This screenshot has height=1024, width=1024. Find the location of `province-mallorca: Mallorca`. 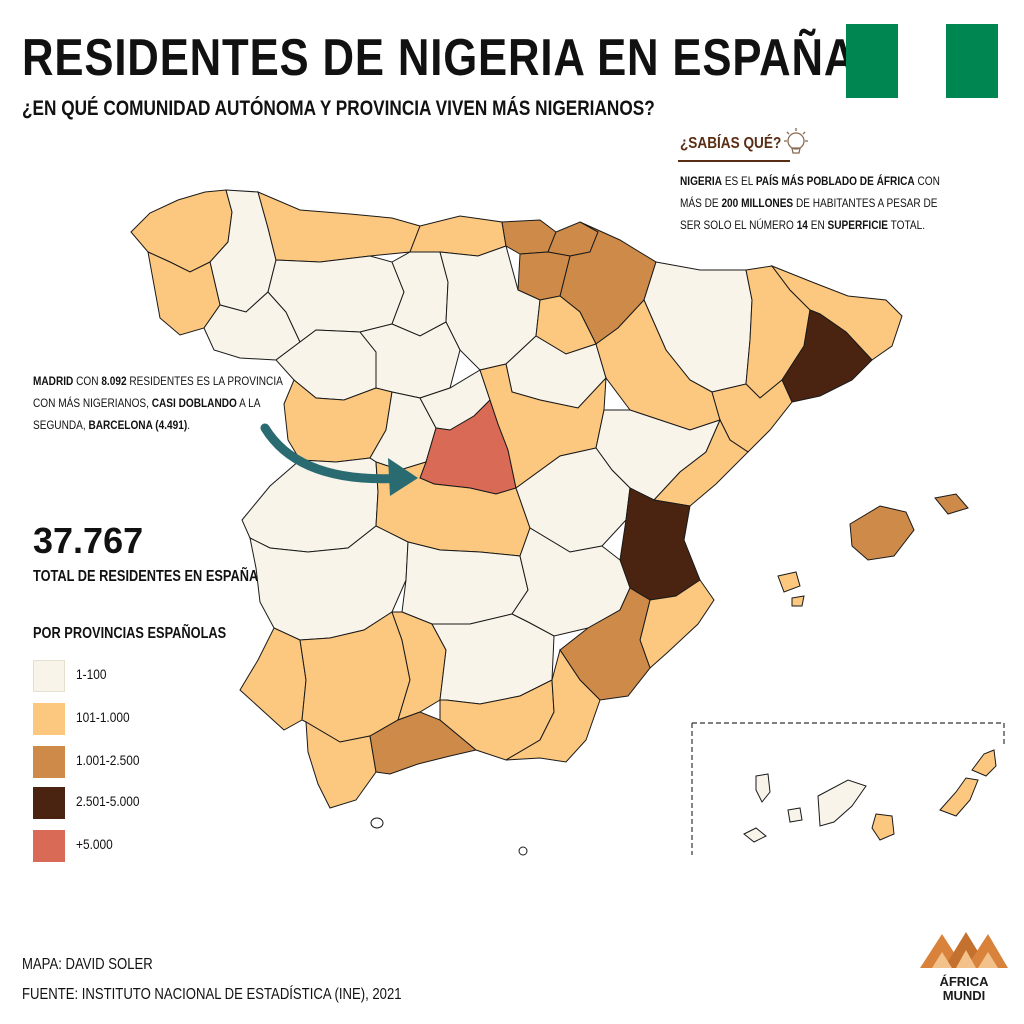

province-mallorca: Mallorca is located at coordinates (882, 533).